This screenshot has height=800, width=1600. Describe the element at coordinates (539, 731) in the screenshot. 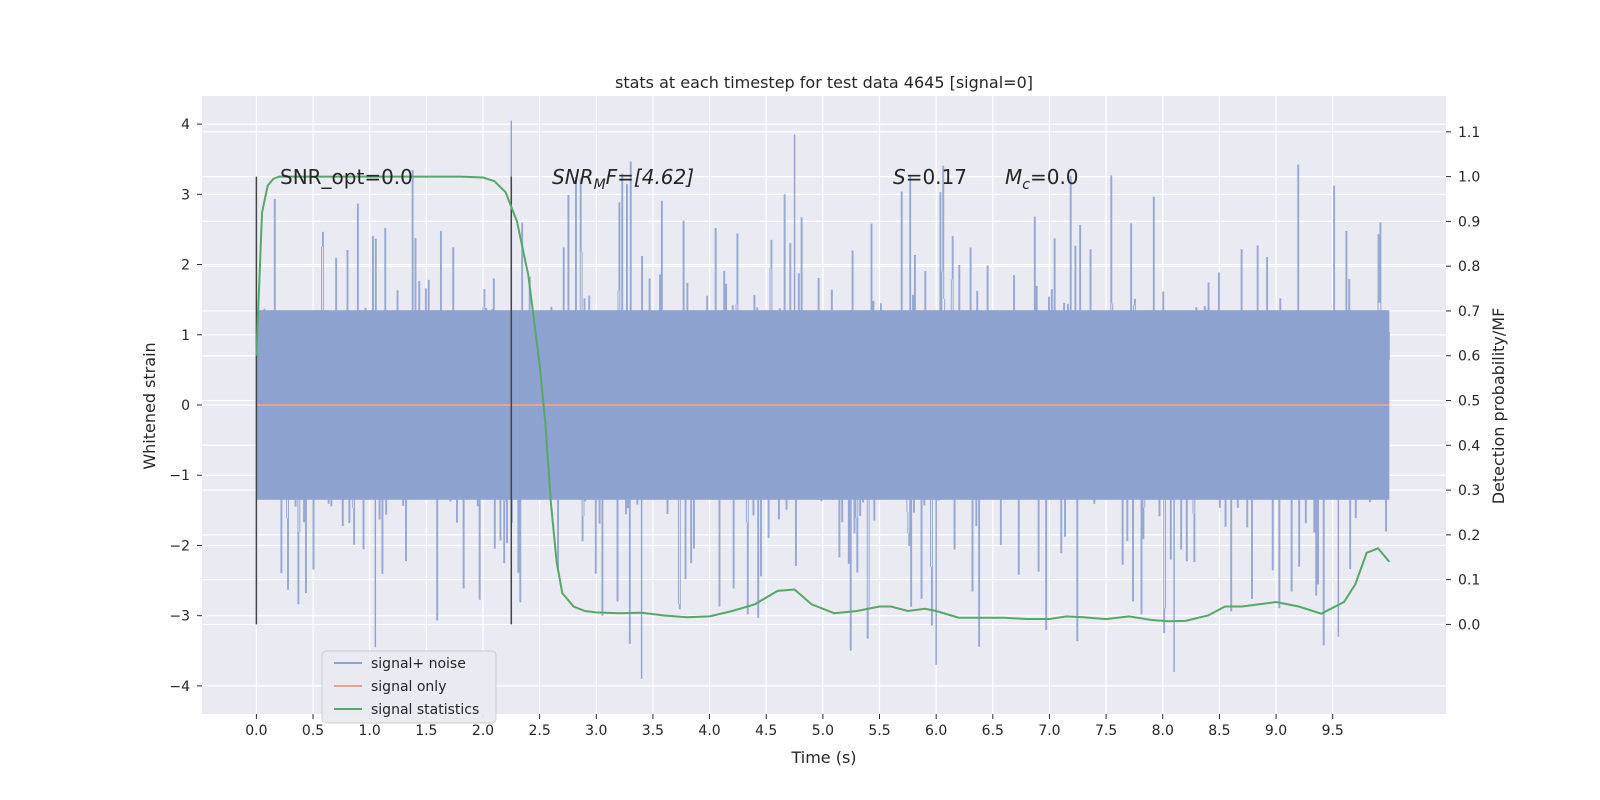

I see `x-tick-label-5: 2.5` at that location.